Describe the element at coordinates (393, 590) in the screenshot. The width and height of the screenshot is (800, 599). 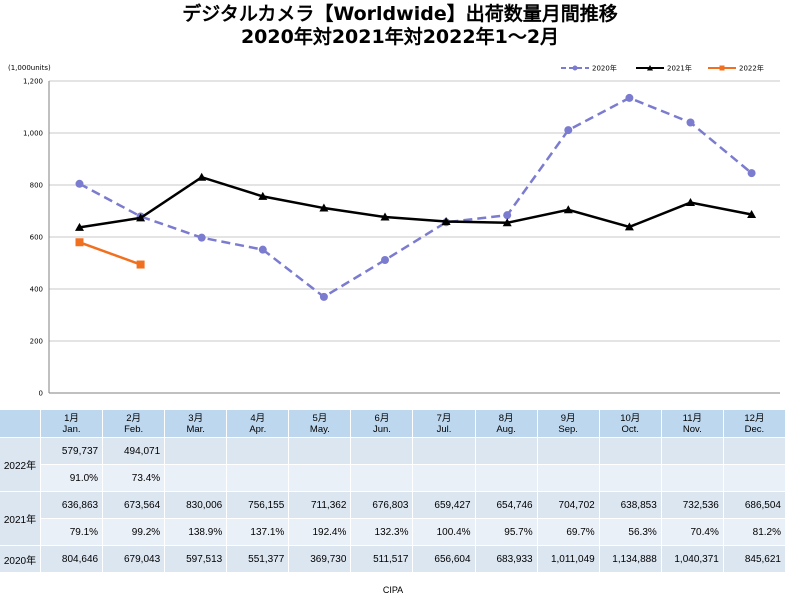
I see `source-footer: CIPA` at that location.